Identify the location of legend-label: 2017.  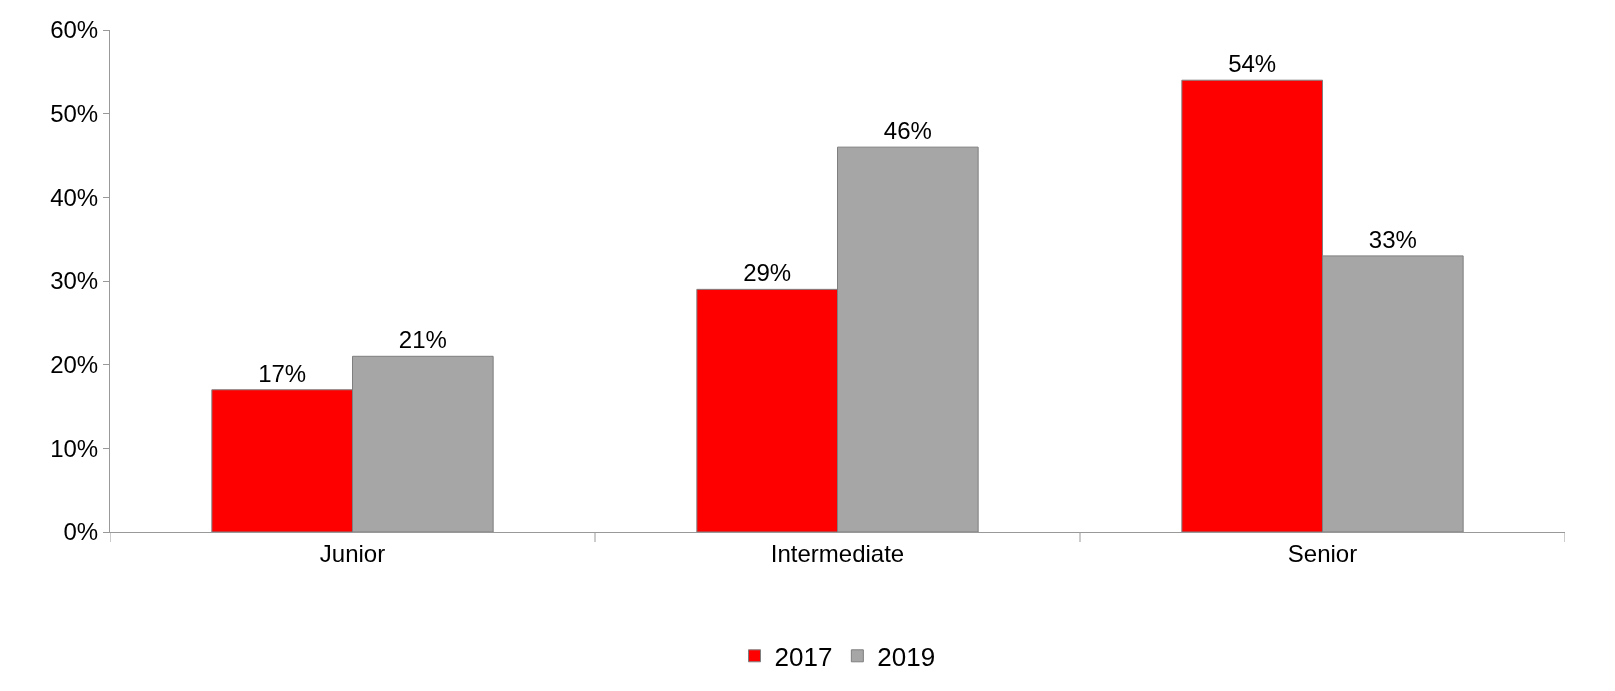
(803, 656).